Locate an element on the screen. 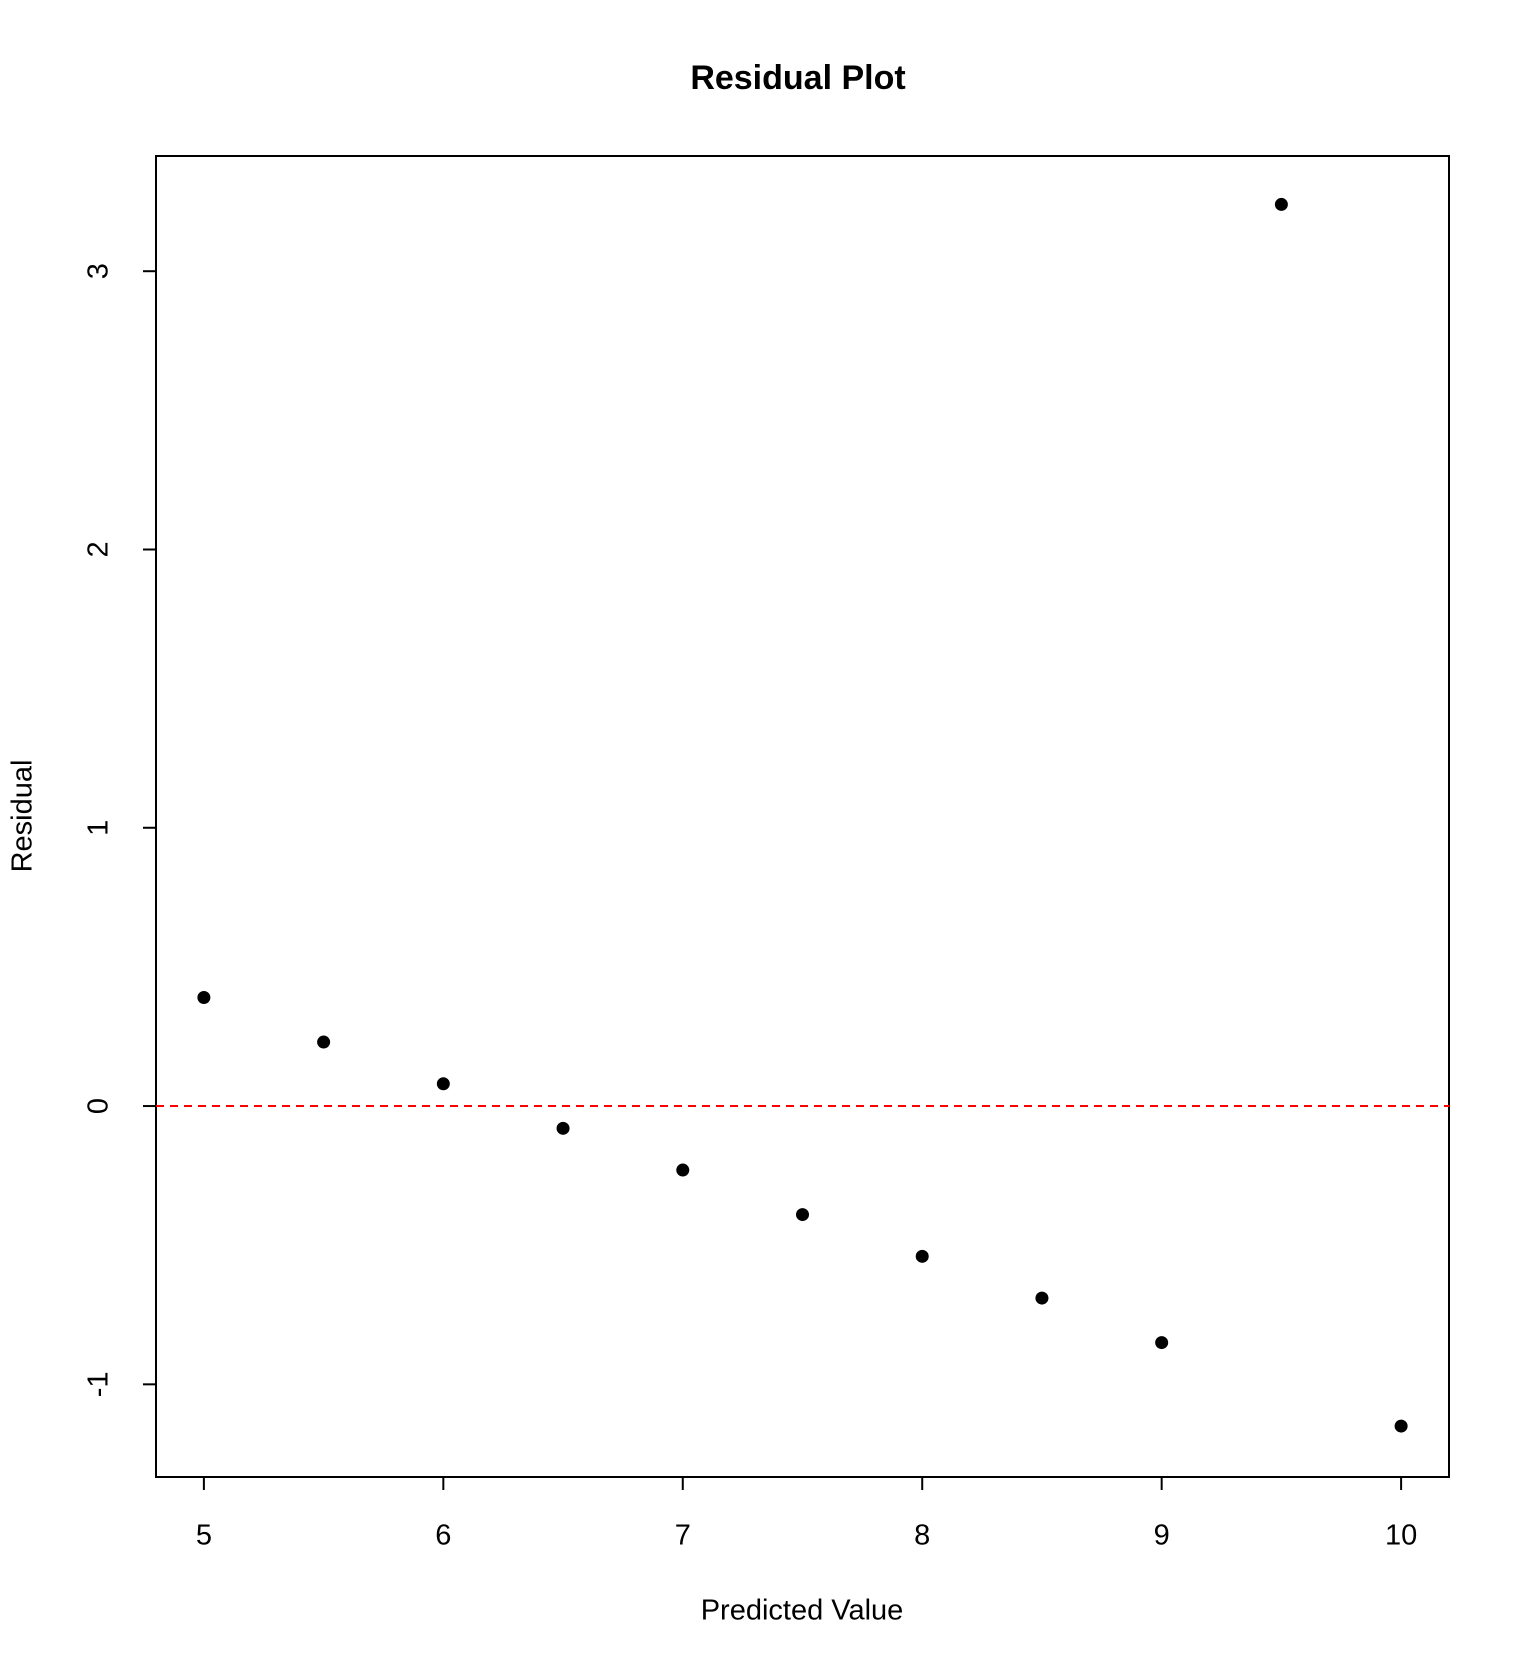 This screenshot has height=1680, width=1536. y-tick-label: 1 is located at coordinates (99, 828).